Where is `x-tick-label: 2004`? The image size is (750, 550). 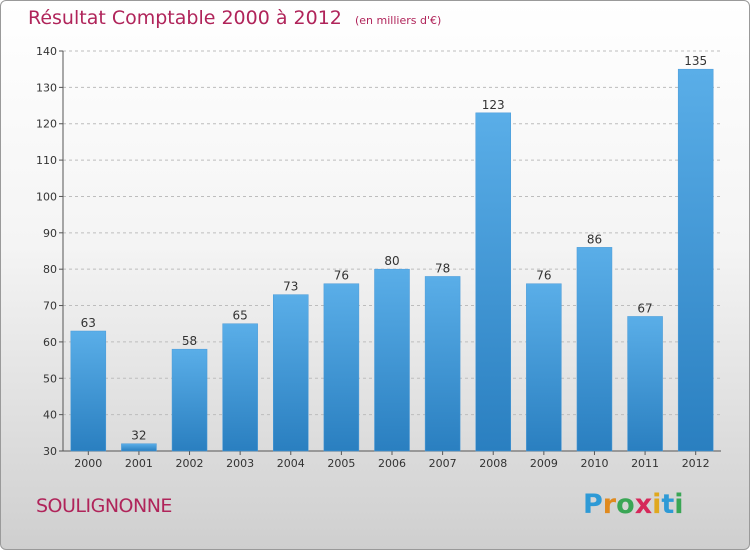
x-tick-label: 2004 is located at coordinates (291, 463).